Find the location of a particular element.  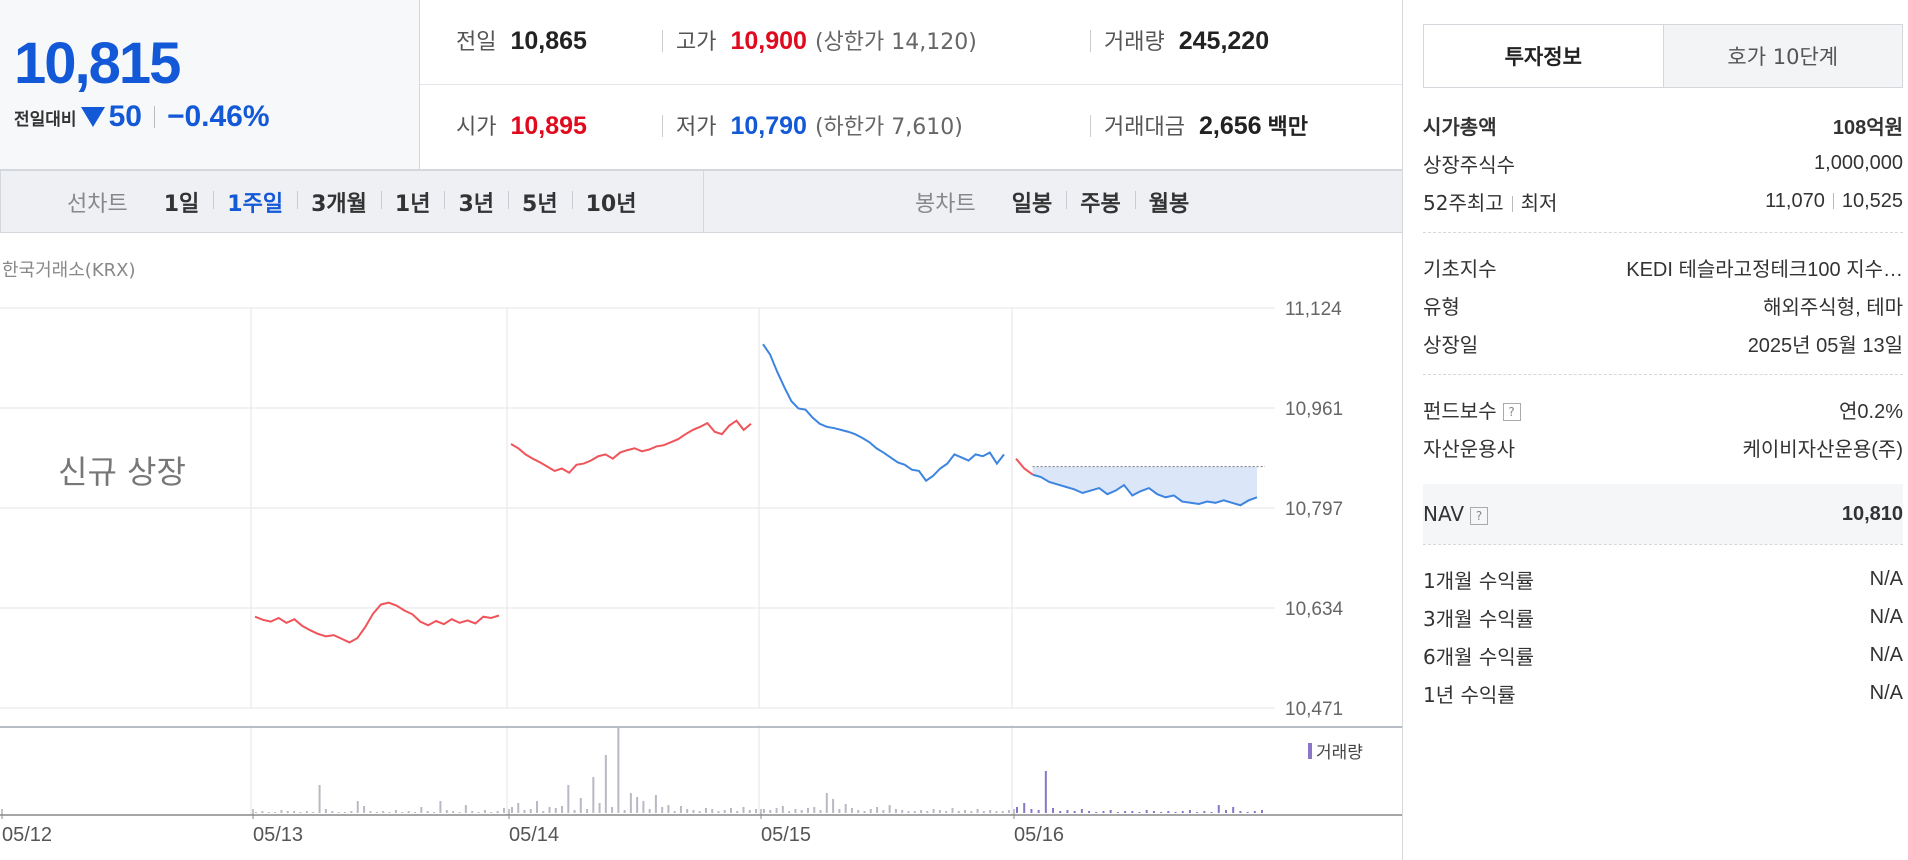

x-tick-label: 05/13 is located at coordinates (278, 835).